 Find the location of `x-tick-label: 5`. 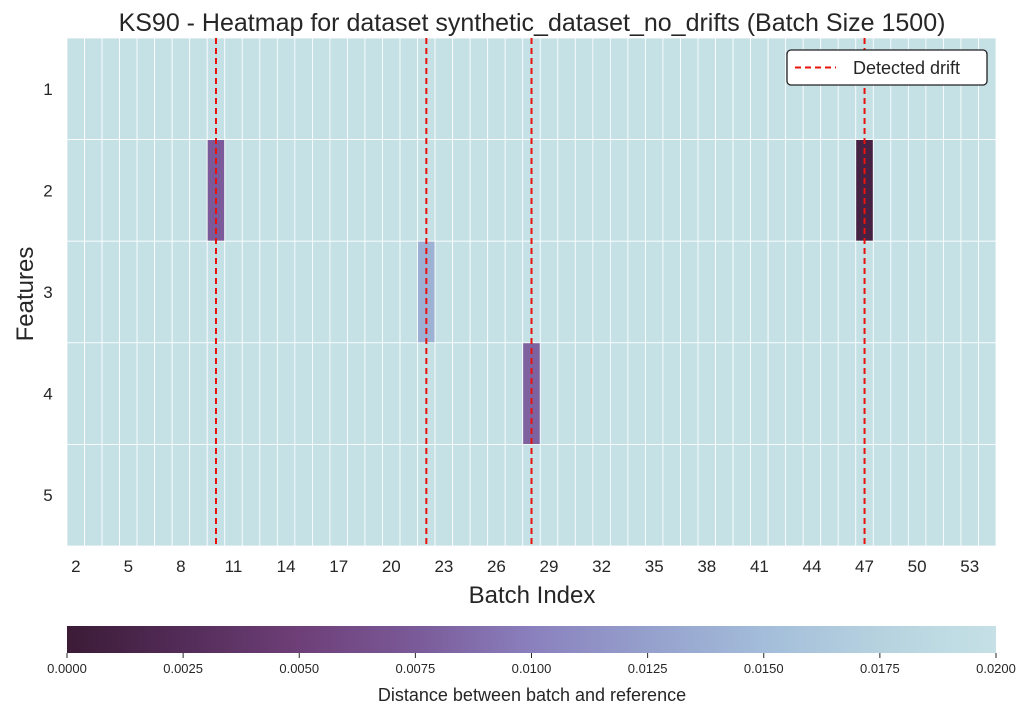

x-tick-label: 5 is located at coordinates (128, 566).